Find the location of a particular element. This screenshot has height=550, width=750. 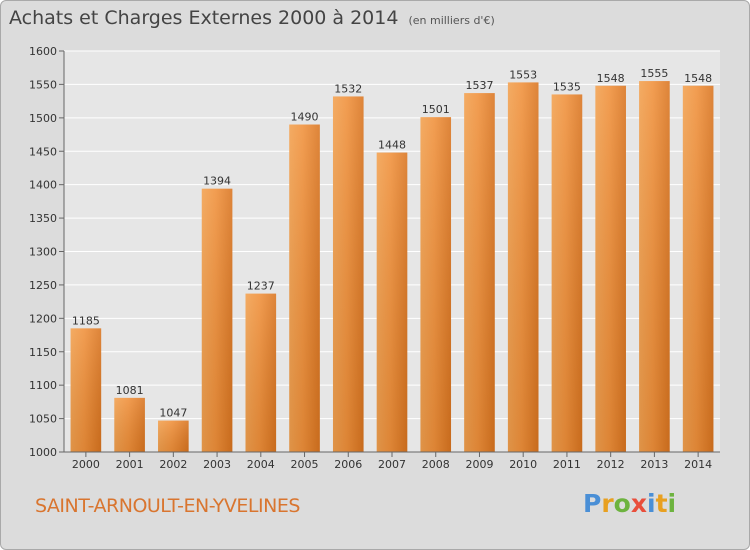

logo-letter: o is located at coordinates (622, 503).